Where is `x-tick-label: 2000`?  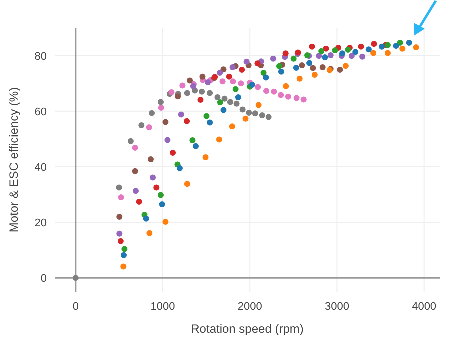
x-tick-label: 2000 is located at coordinates (250, 307).